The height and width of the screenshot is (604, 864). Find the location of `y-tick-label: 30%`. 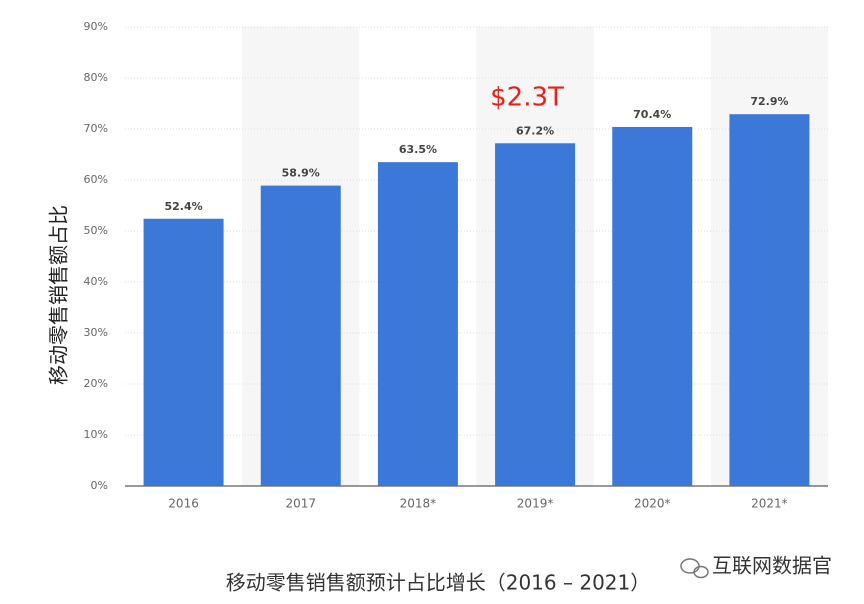

y-tick-label: 30% is located at coordinates (96, 332).